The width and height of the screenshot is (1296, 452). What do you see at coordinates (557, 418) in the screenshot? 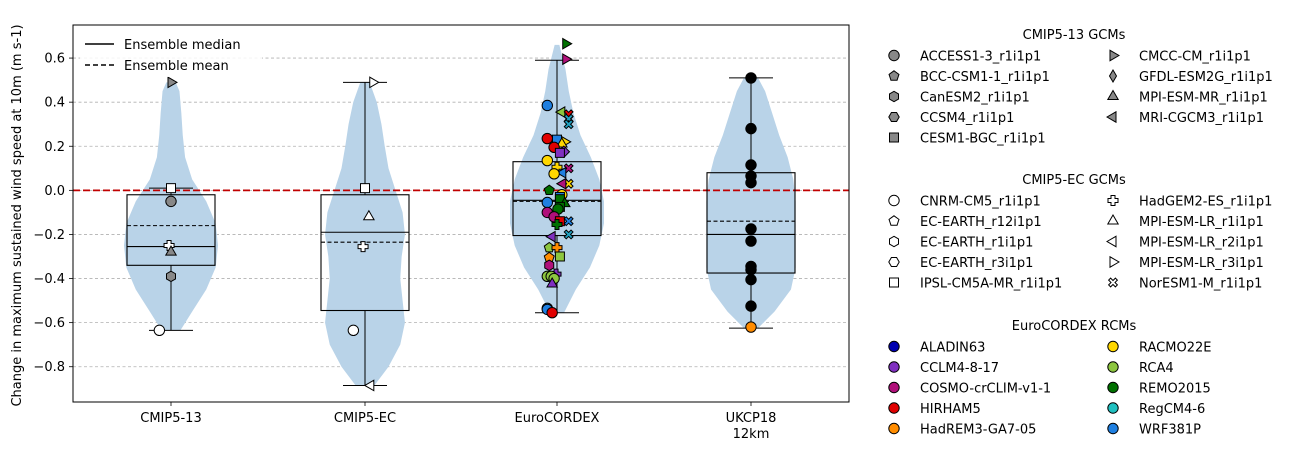
I see `x-tick-label: EuroCORDEX` at bounding box center [557, 418].